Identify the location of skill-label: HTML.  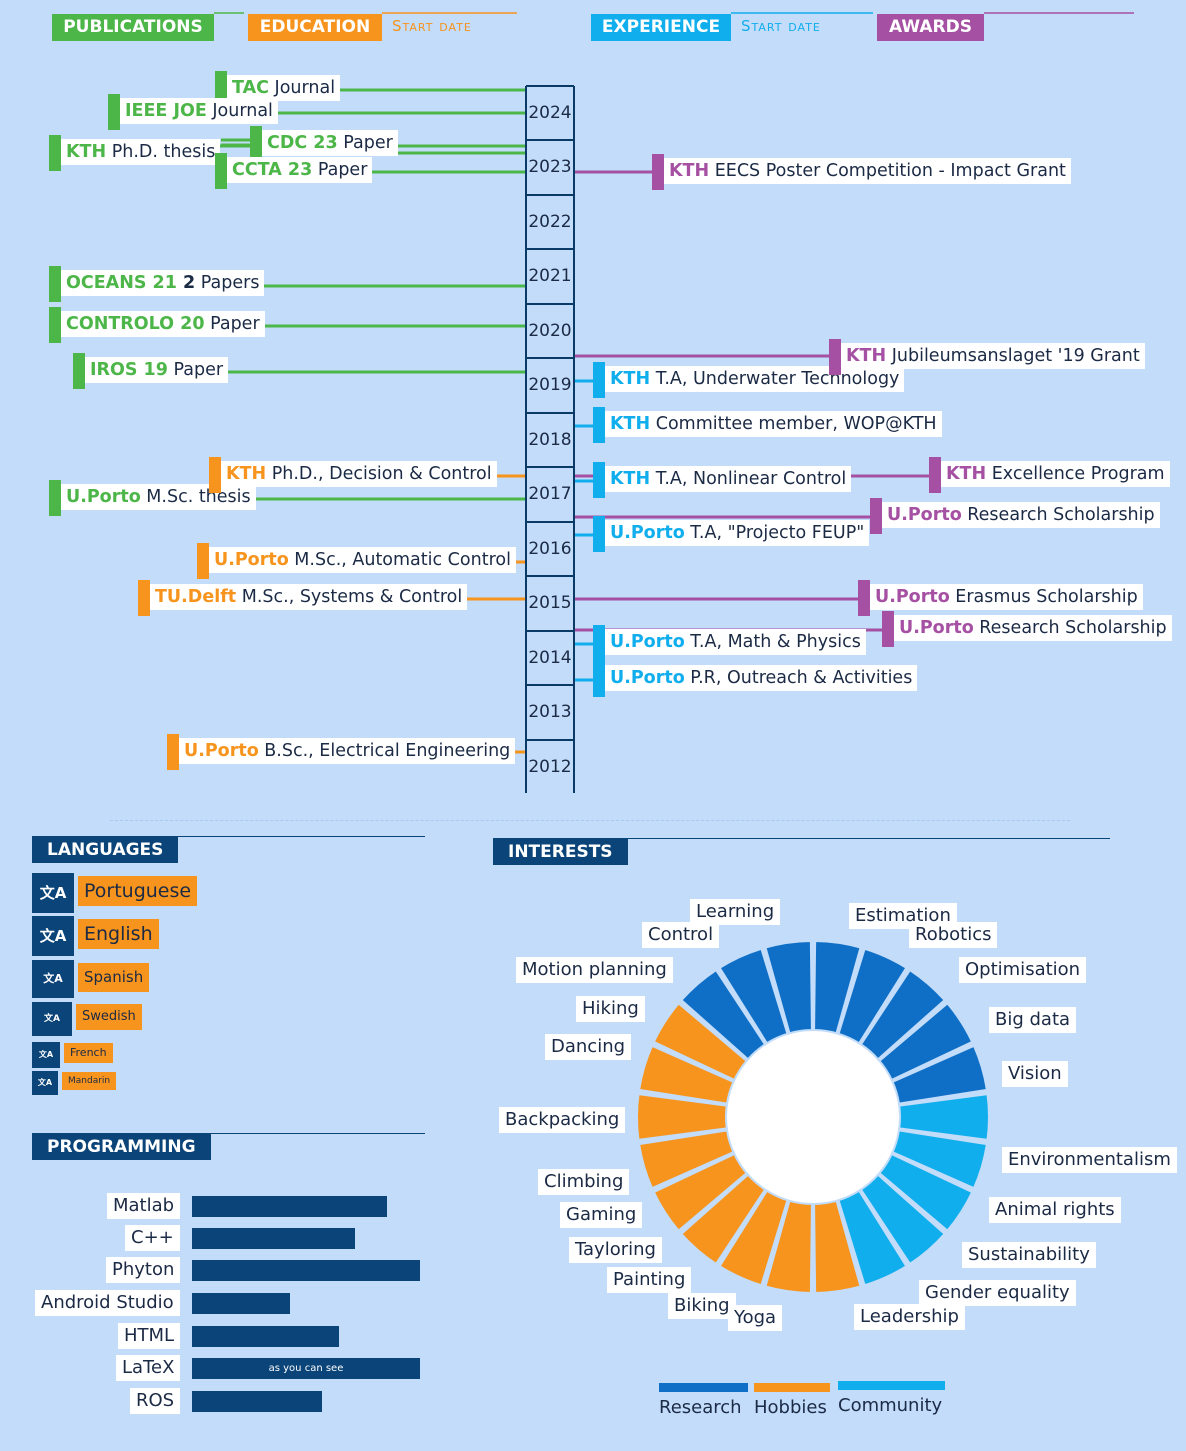
(149, 1336).